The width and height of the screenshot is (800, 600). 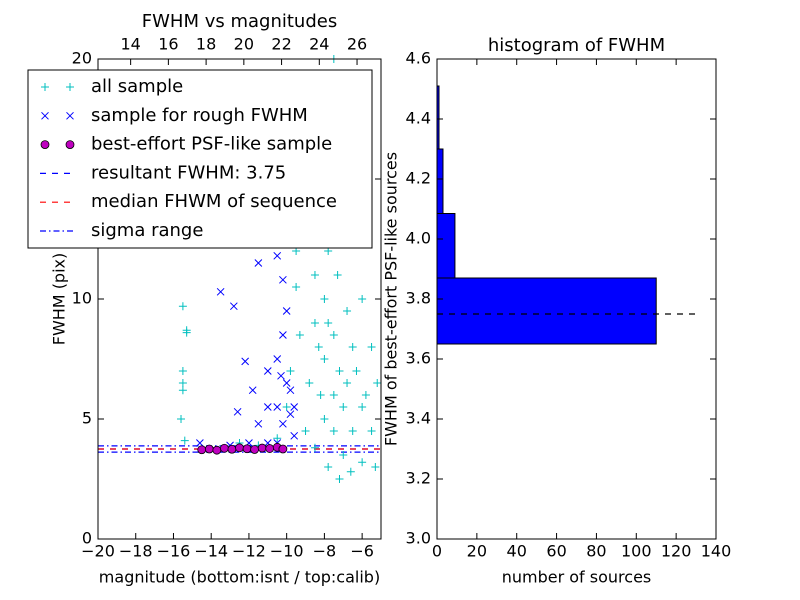 I want to click on x-tick-label: 40, so click(x=517, y=551).